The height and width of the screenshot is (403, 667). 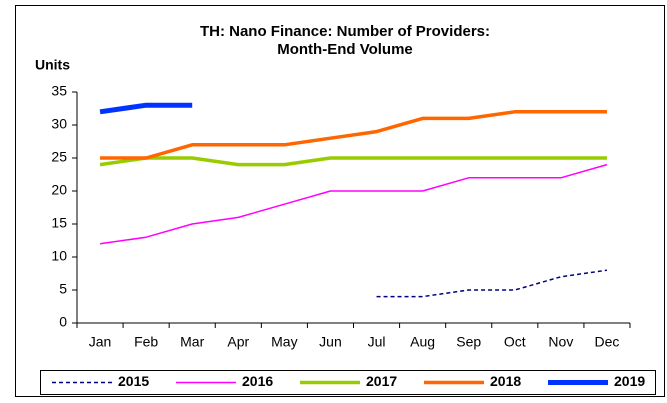 I want to click on legend-label: 2017, so click(x=381, y=381).